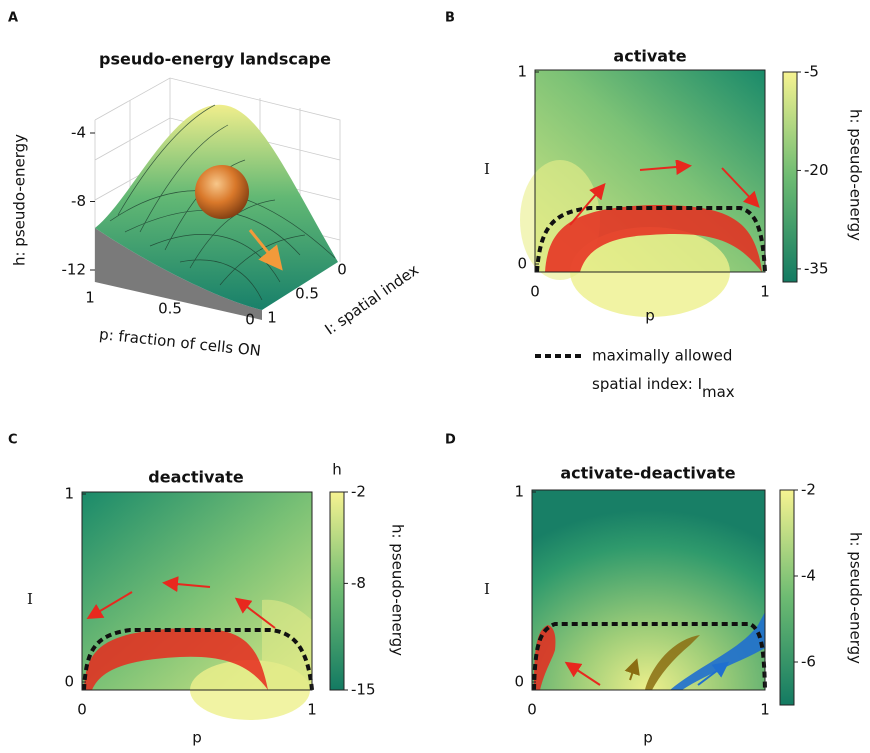  I want to click on z-tick-label: -12, so click(74, 270).